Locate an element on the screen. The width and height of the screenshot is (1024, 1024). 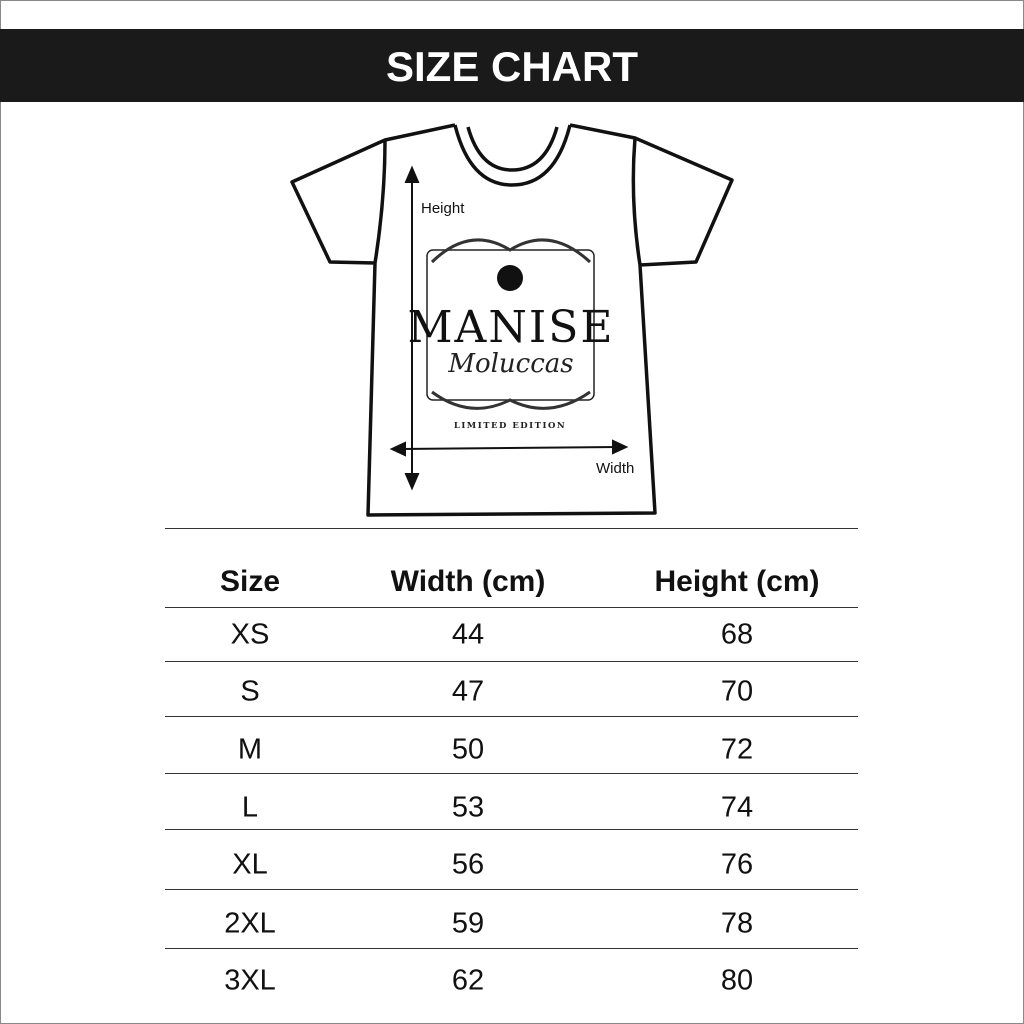
cell-size: M is located at coordinates (250, 749).